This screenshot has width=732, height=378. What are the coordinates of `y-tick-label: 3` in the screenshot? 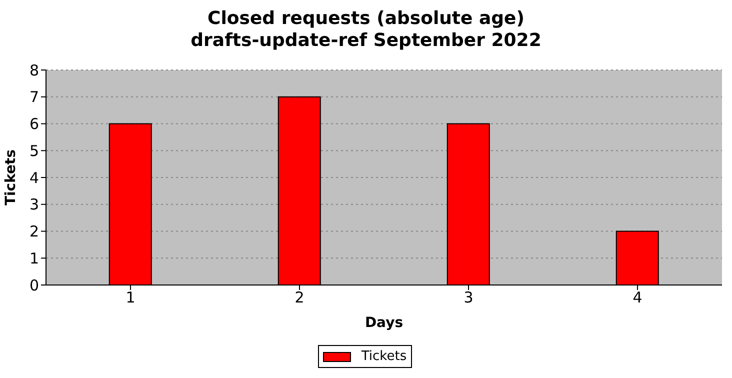 It's located at (34, 205).